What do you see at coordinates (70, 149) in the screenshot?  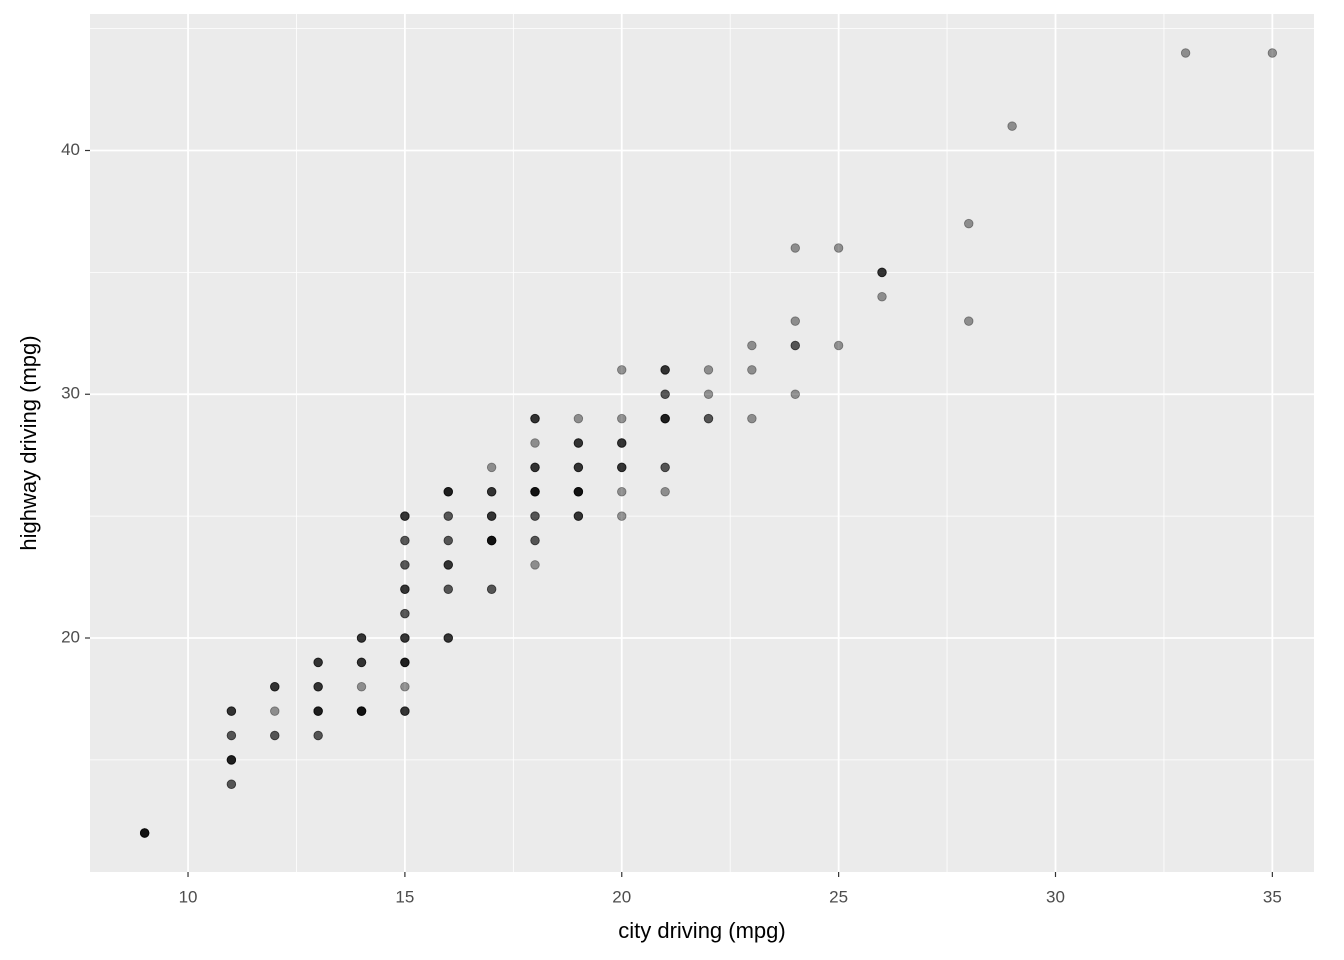 I see `y-tick-label: 40` at bounding box center [70, 149].